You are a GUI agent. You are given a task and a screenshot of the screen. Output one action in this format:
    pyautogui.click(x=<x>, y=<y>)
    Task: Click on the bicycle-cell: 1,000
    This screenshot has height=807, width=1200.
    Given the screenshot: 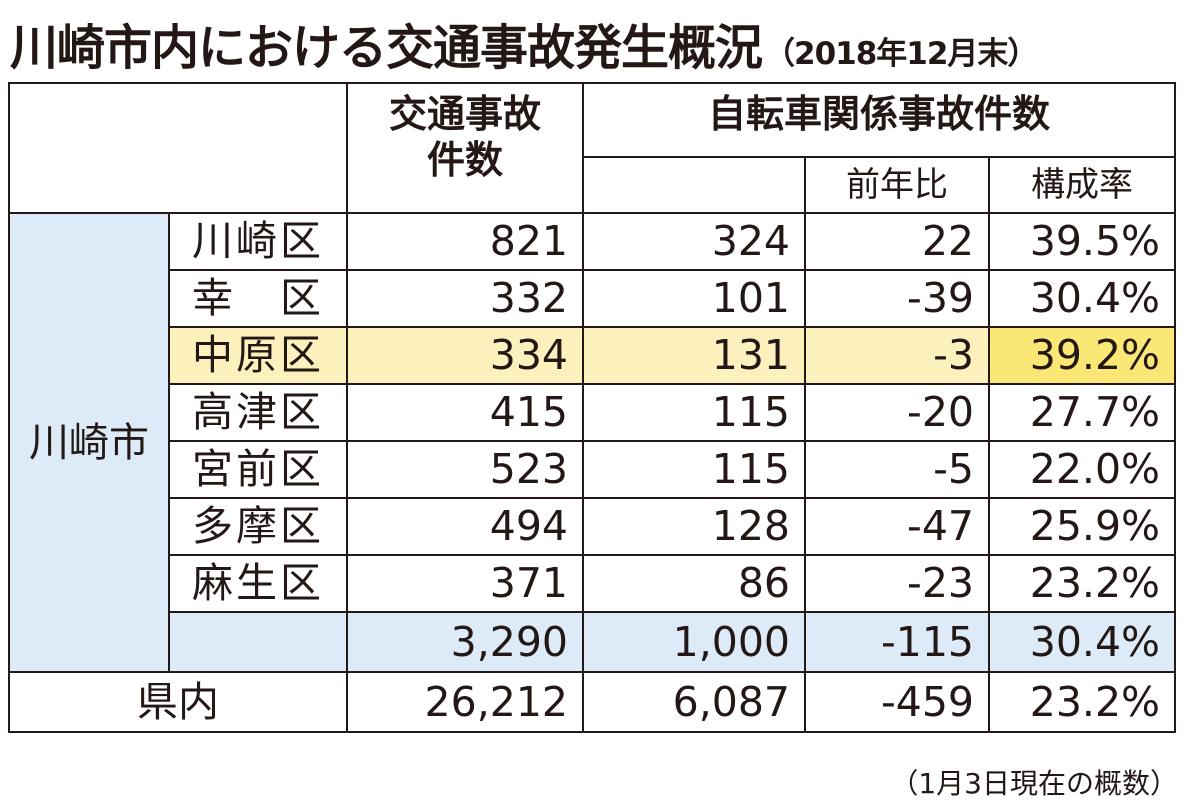 What is the action you would take?
    pyautogui.click(x=694, y=642)
    